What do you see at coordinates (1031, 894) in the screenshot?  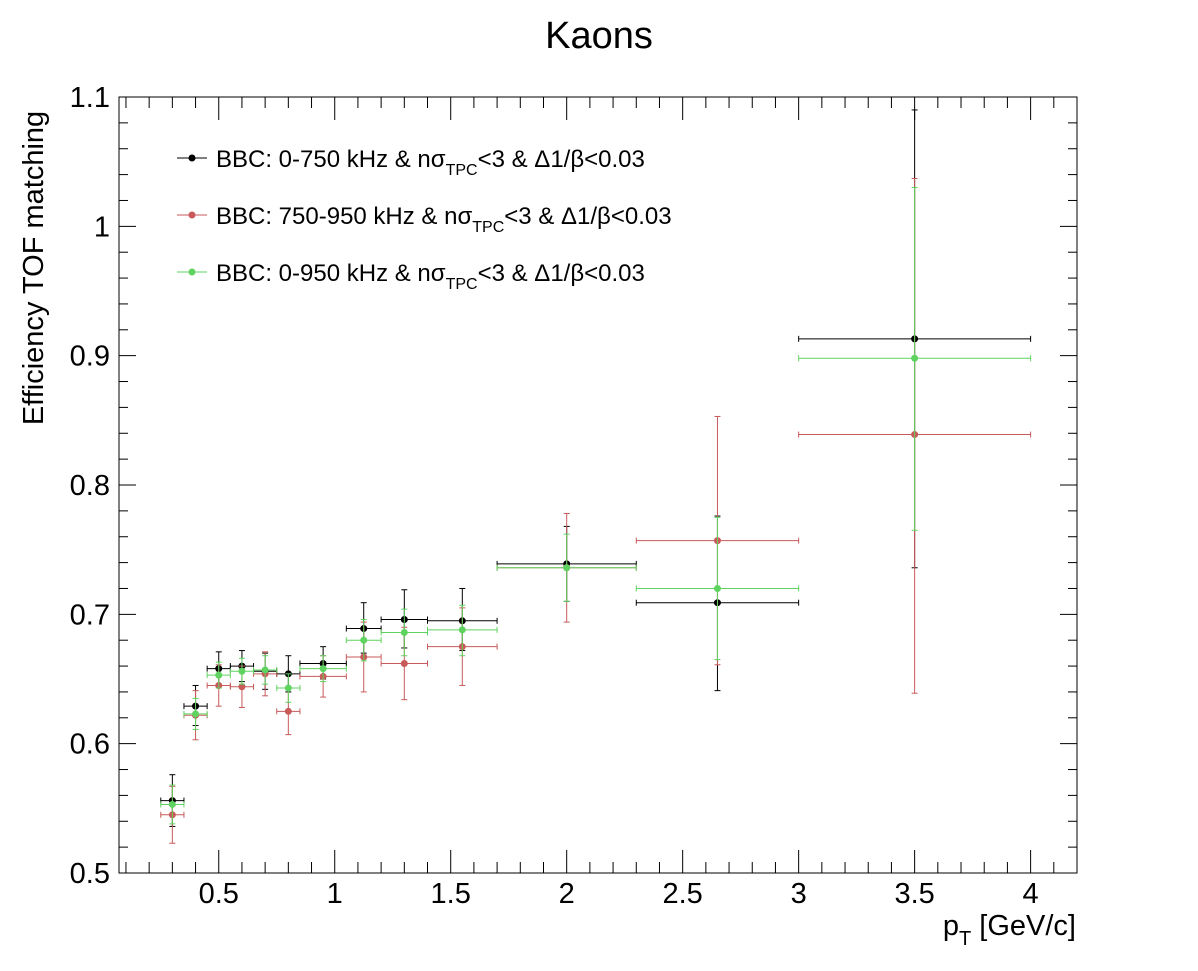 I see `x-tick-label: 4` at bounding box center [1031, 894].